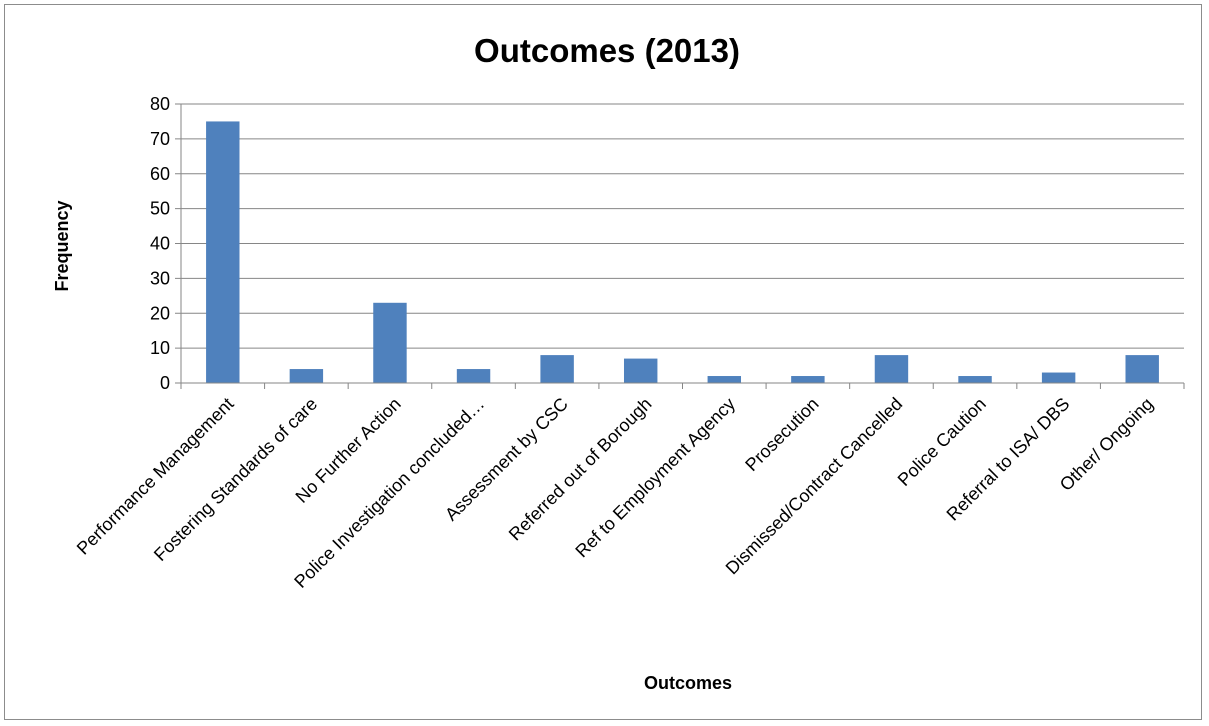 The width and height of the screenshot is (1209, 726). Describe the element at coordinates (155, 476) in the screenshot. I see `x-tick-label: Performance Management` at that location.